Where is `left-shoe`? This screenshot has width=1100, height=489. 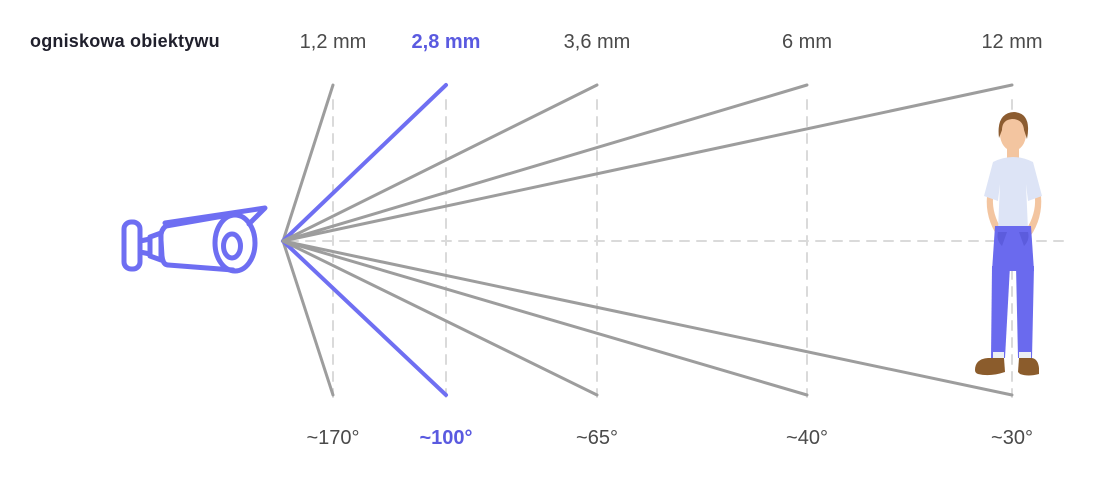
left-shoe is located at coordinates (990, 367).